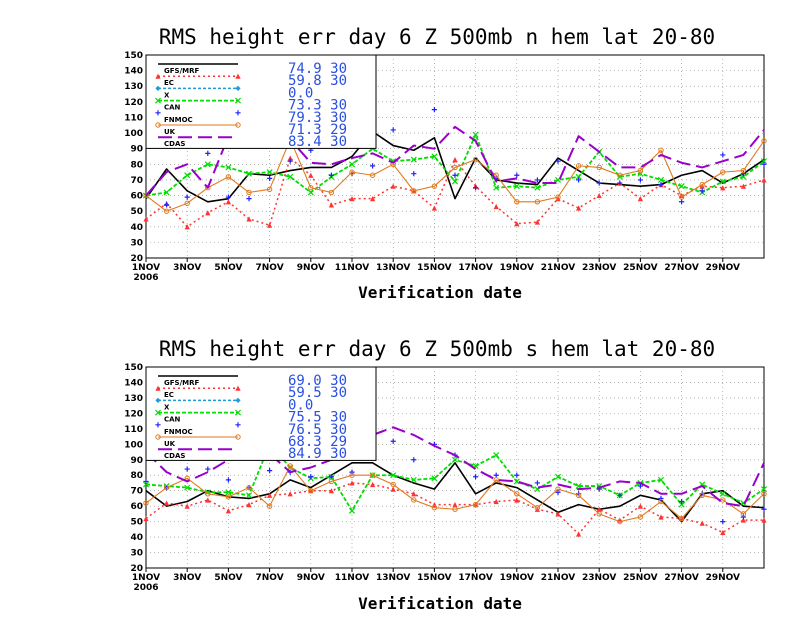  I want to click on legend-label: FNMOC, so click(178, 120).